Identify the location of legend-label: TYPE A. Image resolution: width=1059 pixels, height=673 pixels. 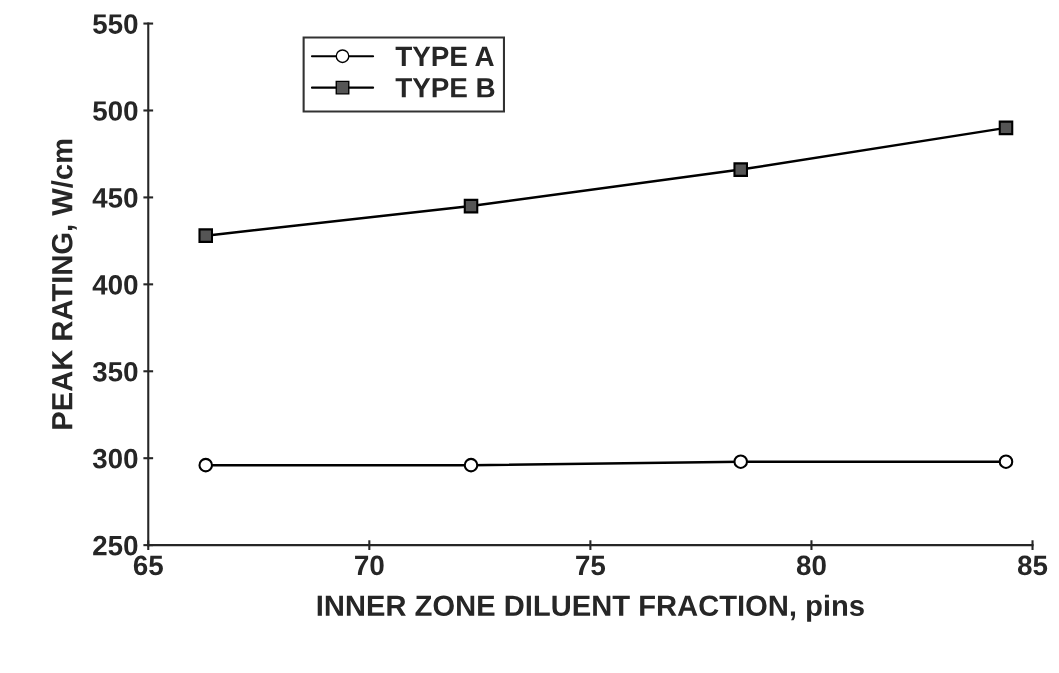
(444, 56).